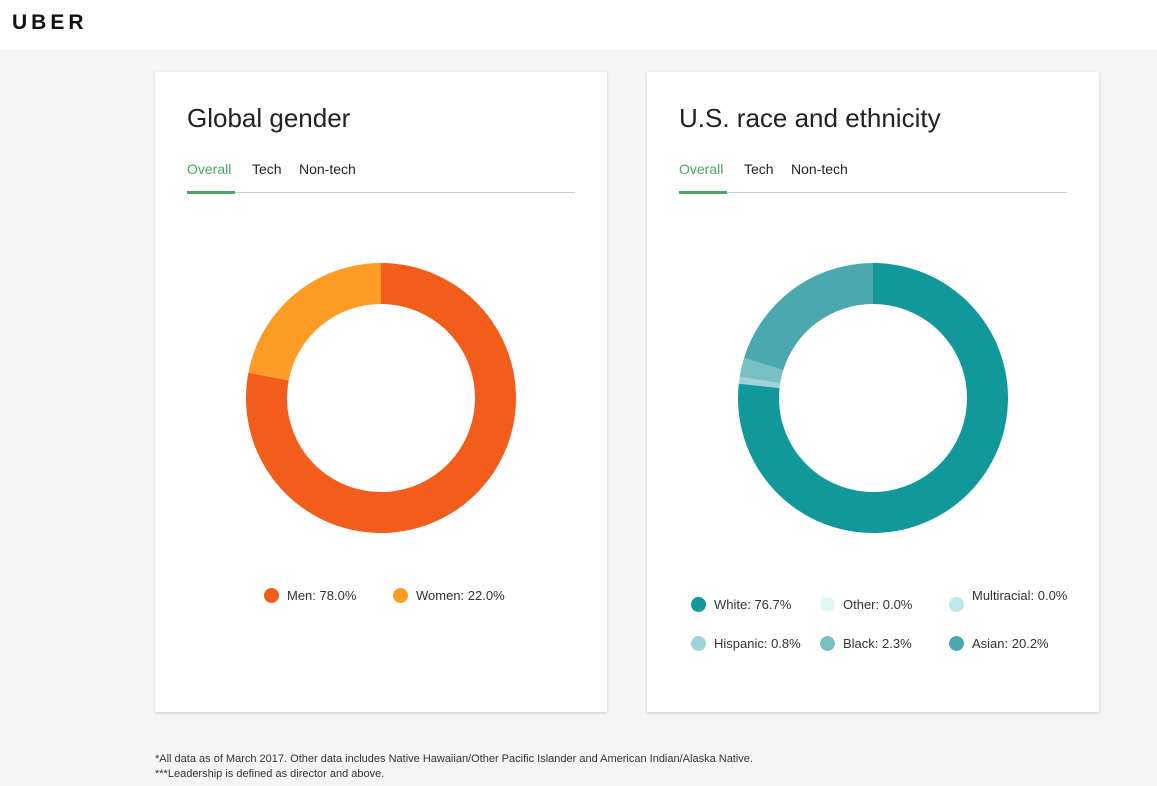 The height and width of the screenshot is (786, 1157). What do you see at coordinates (322, 595) in the screenshot?
I see `legend-label-men: Men: 78.0%` at bounding box center [322, 595].